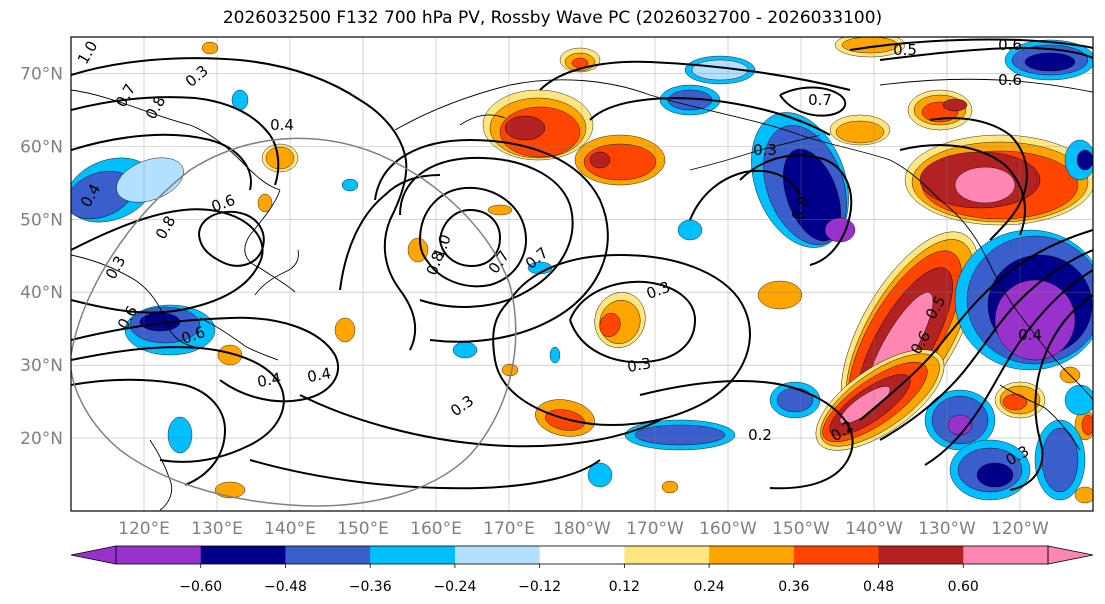  I want to click on lat-label: 50°N, so click(41, 220).